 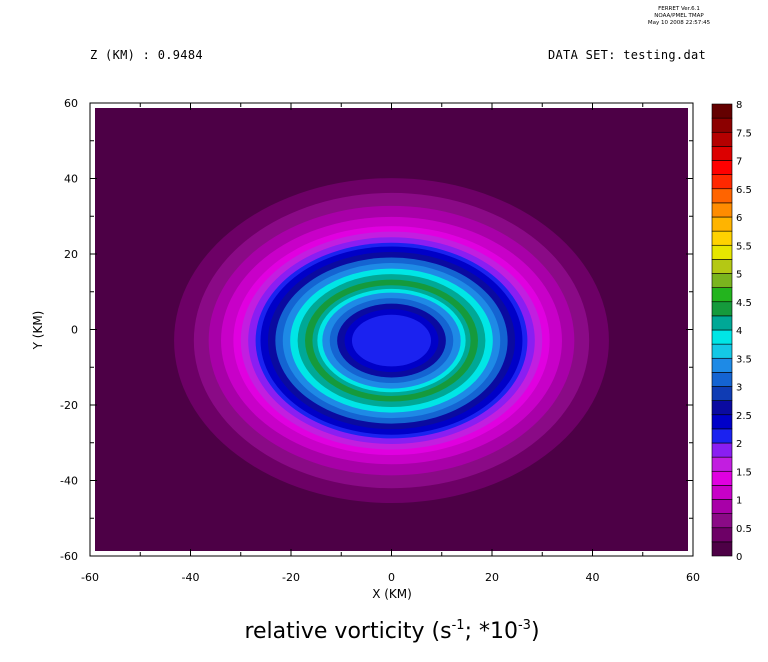 I want to click on chart-title: relative vorticity (s-1; *10-3), so click(x=391, y=631).